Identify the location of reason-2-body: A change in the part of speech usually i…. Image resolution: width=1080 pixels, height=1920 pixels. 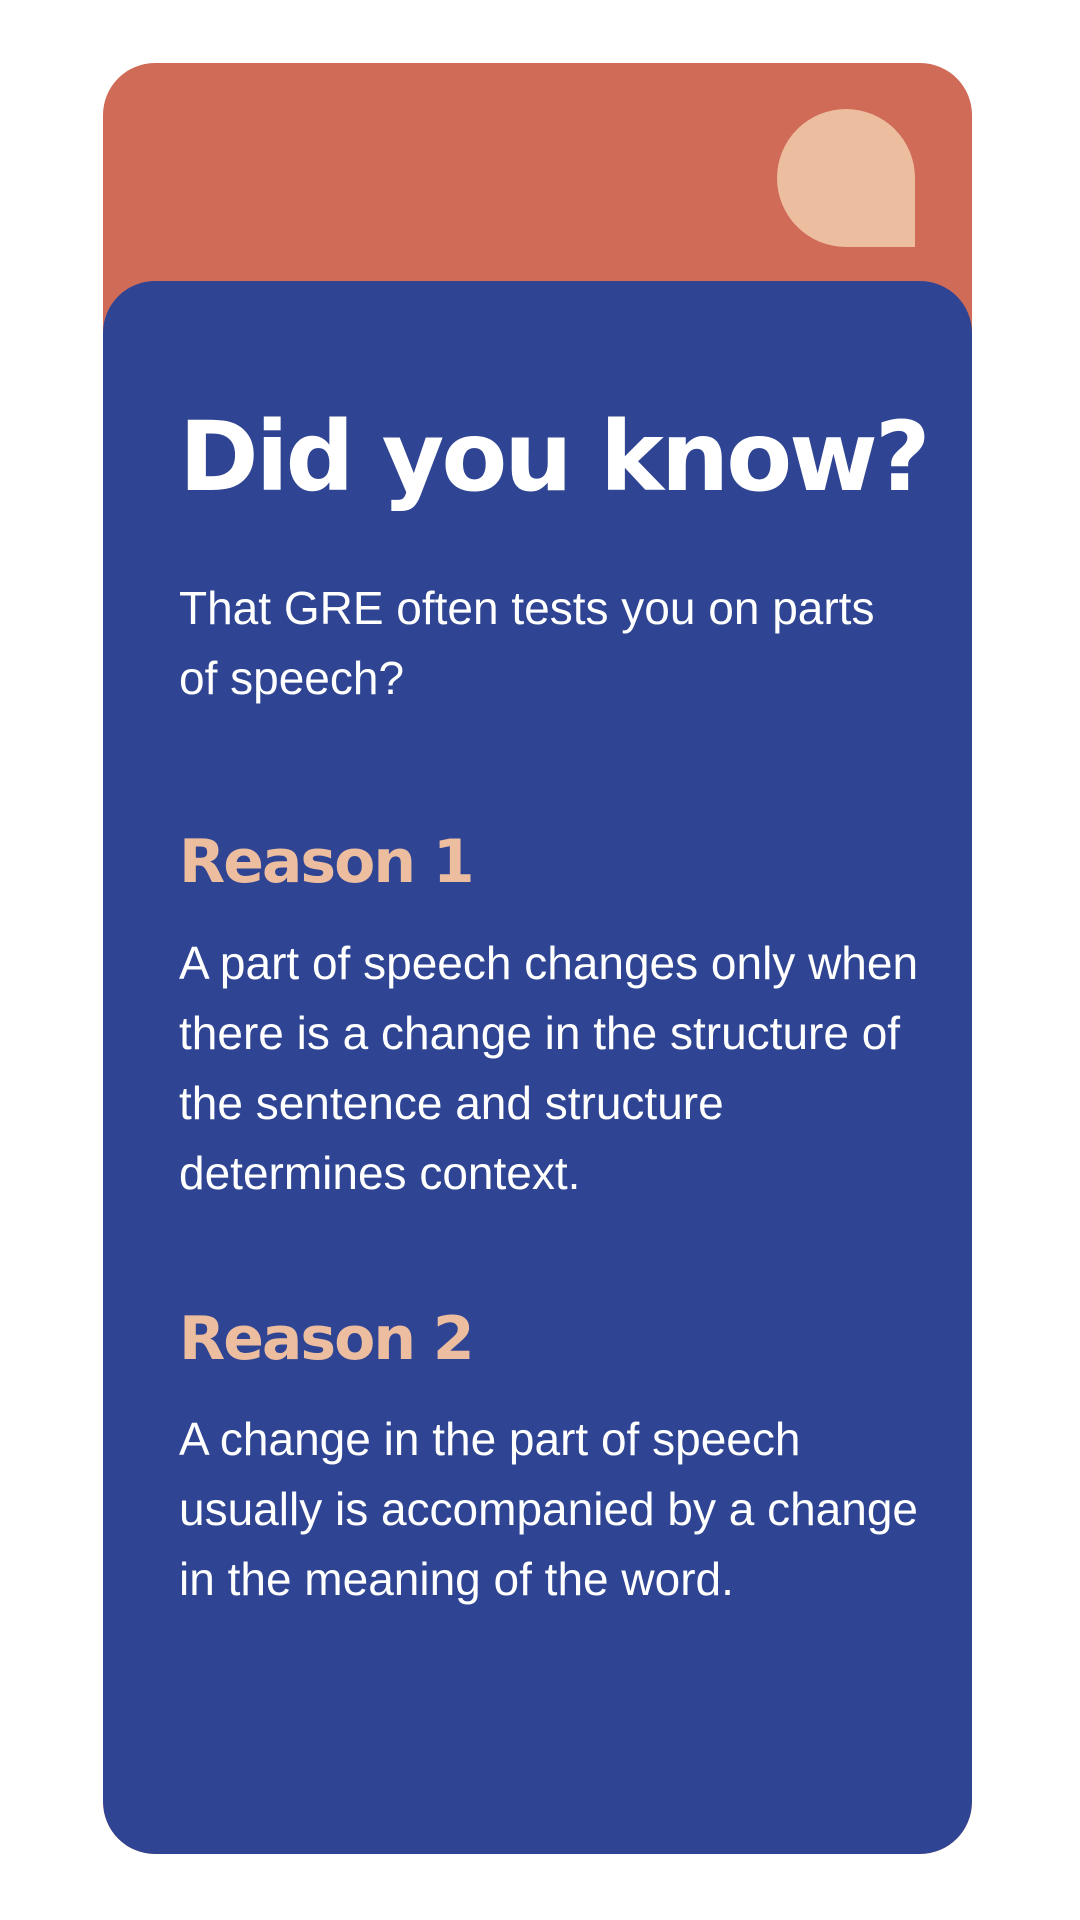
(549, 1509).